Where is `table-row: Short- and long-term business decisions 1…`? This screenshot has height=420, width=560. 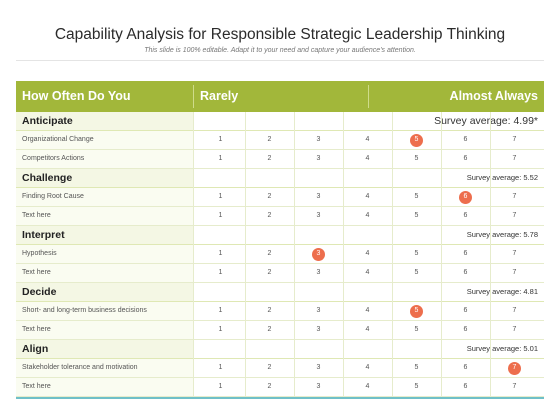
table-row: Short- and long-term business decisions 1… is located at coordinates (280, 311).